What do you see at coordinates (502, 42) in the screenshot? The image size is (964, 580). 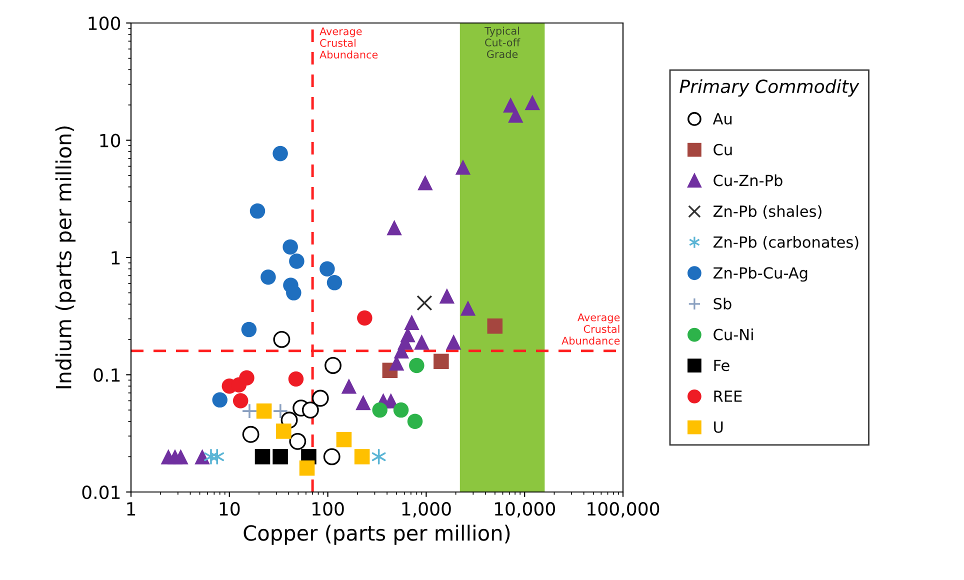 I see `band-label: Typical Cut-off Grade` at bounding box center [502, 42].